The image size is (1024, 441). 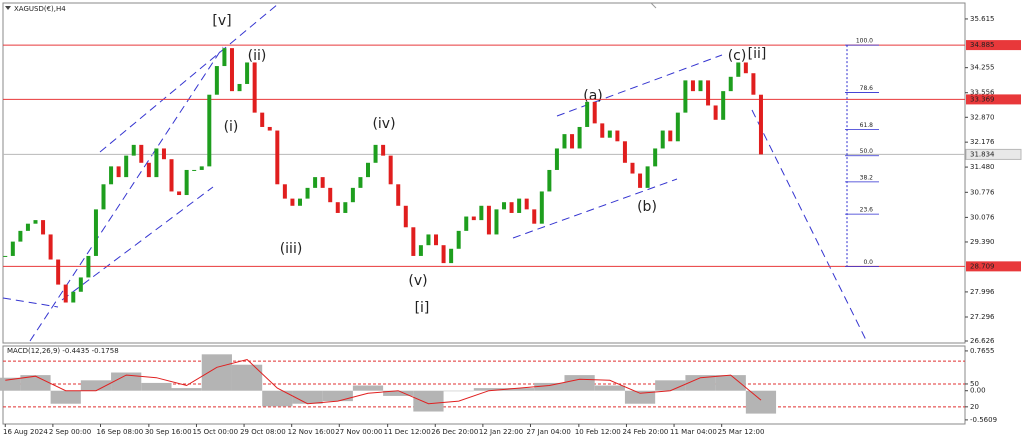 What do you see at coordinates (982, 99) in the screenshot?
I see `price-level-label: 33.369` at bounding box center [982, 99].